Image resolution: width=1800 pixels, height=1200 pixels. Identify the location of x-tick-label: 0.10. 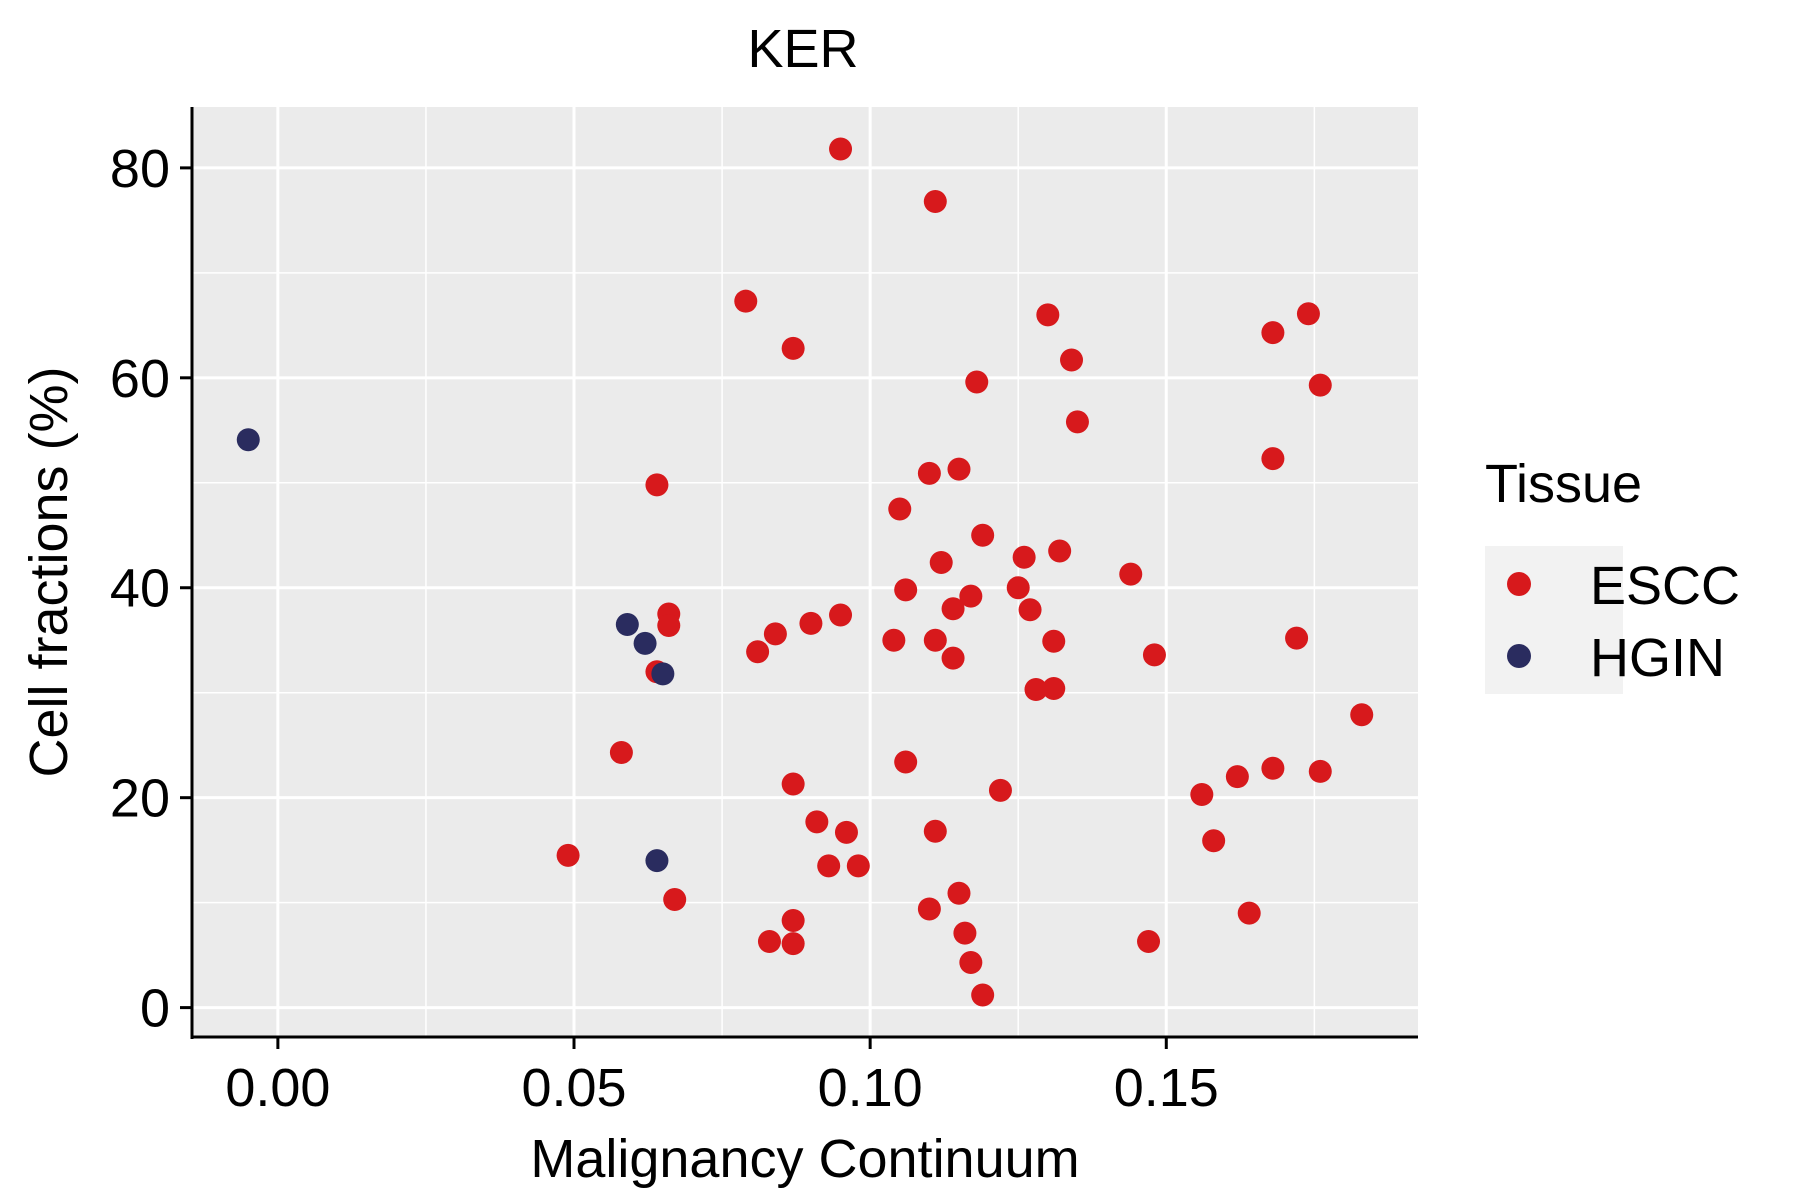
(870, 1088).